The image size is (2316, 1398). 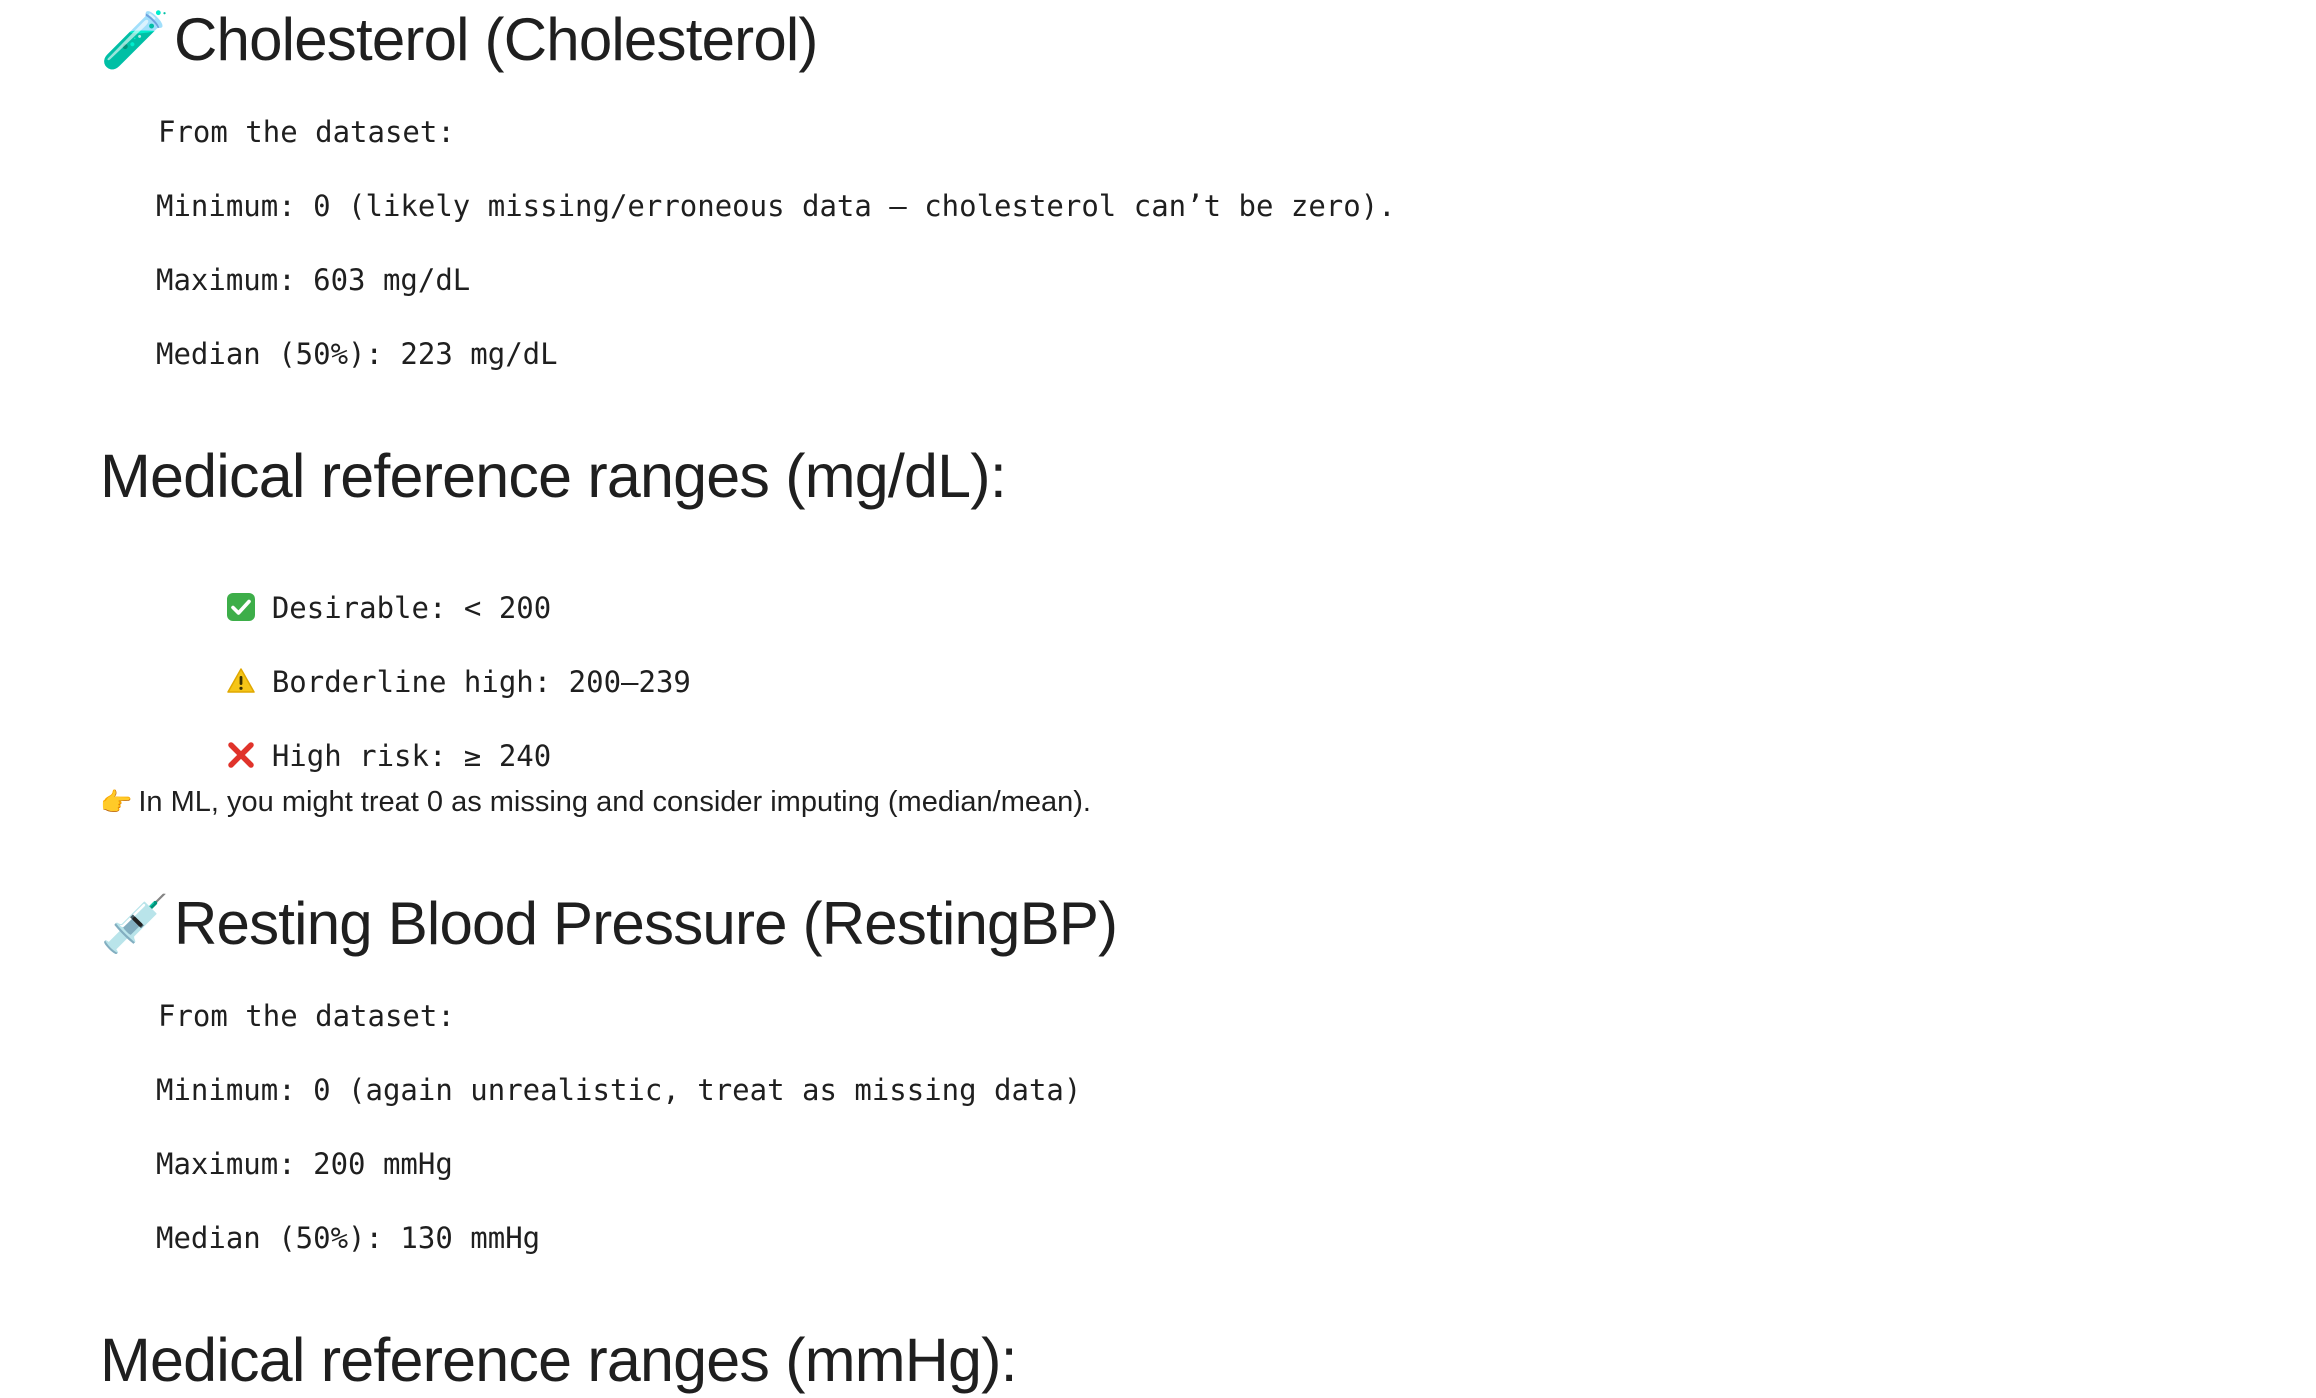 I want to click on range-borderline: Borderline high: 200–239, so click(x=423, y=682).